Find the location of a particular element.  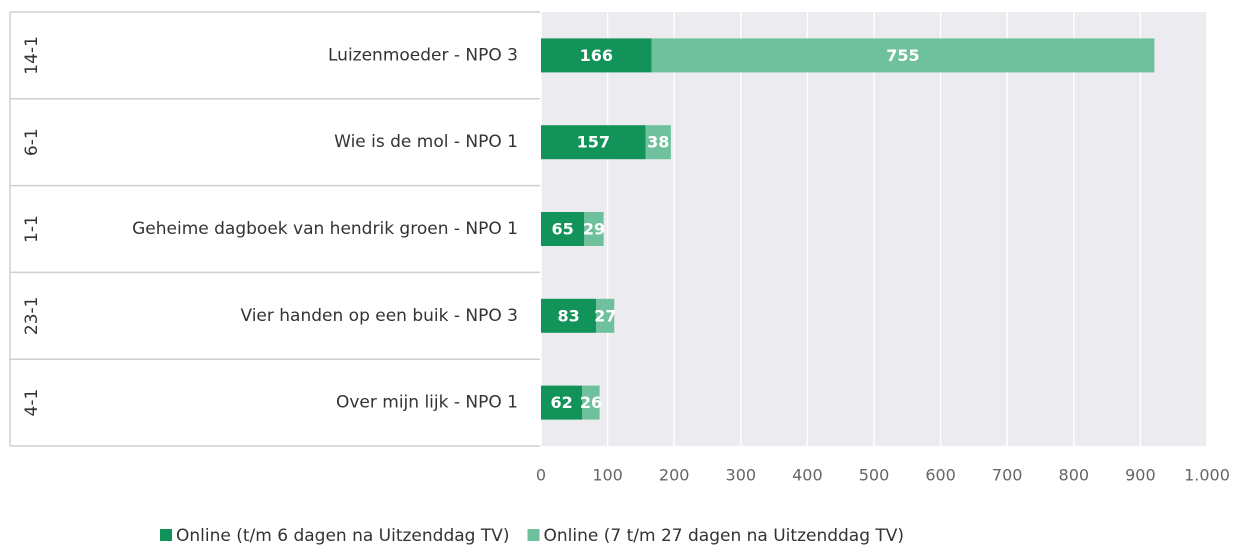

data-label: 166 is located at coordinates (596, 55).